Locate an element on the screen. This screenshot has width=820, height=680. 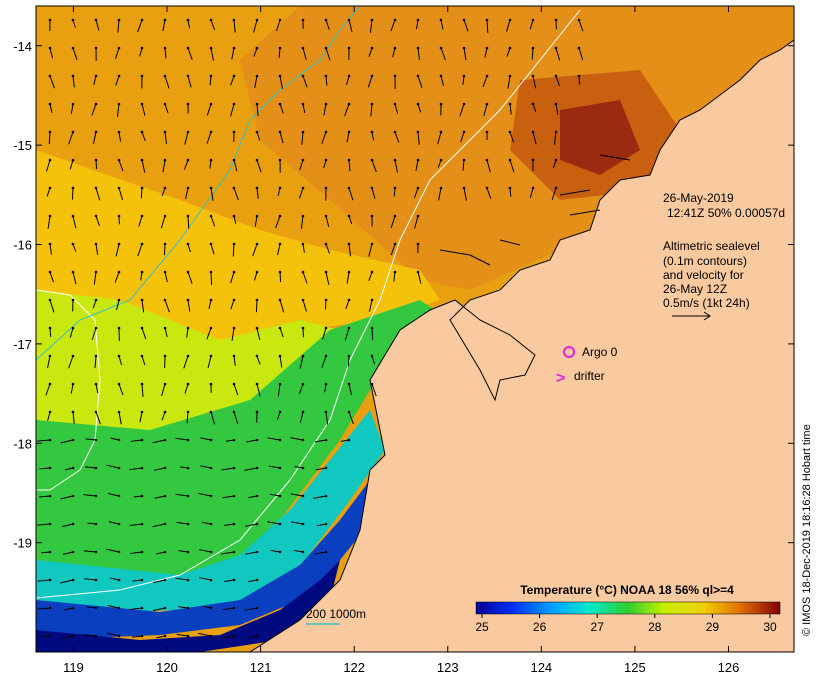
y-tick-label: -18 is located at coordinates (22, 443).